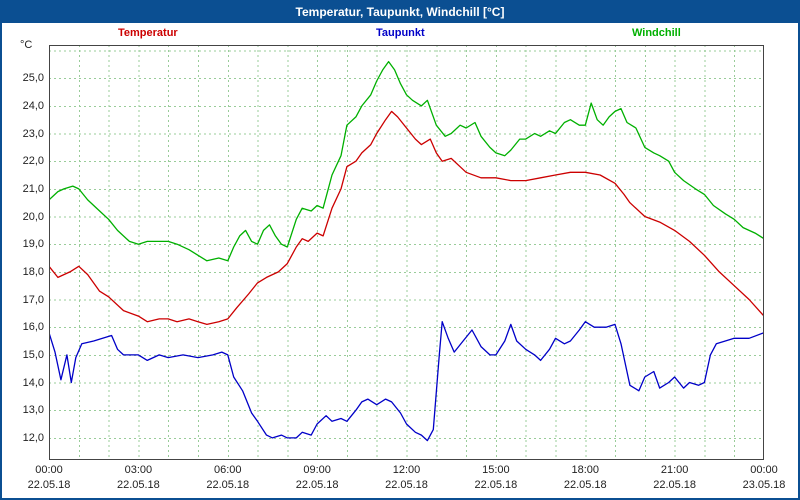 This screenshot has width=800, height=500. What do you see at coordinates (585, 470) in the screenshot?
I see `x-tick-time-label: 18:00` at bounding box center [585, 470].